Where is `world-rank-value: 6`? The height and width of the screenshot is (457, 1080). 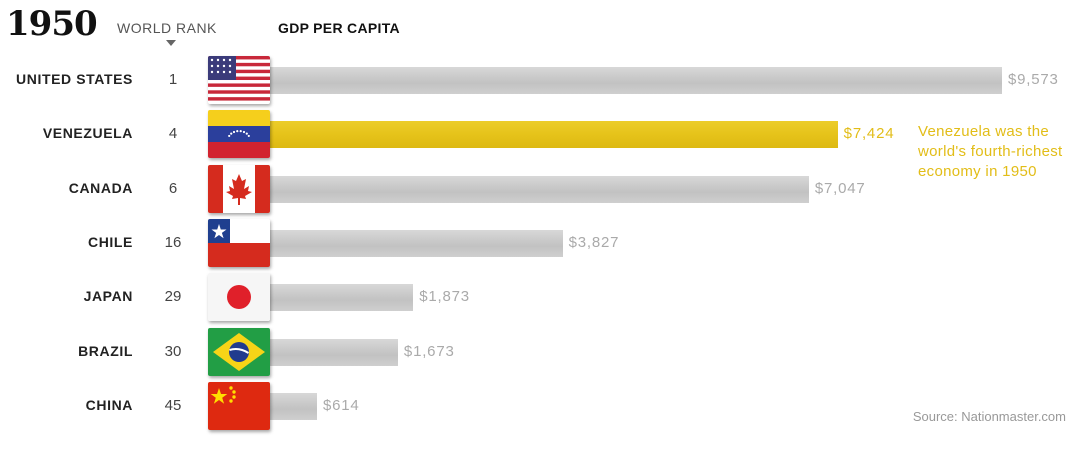 world-rank-value: 6 is located at coordinates (173, 188).